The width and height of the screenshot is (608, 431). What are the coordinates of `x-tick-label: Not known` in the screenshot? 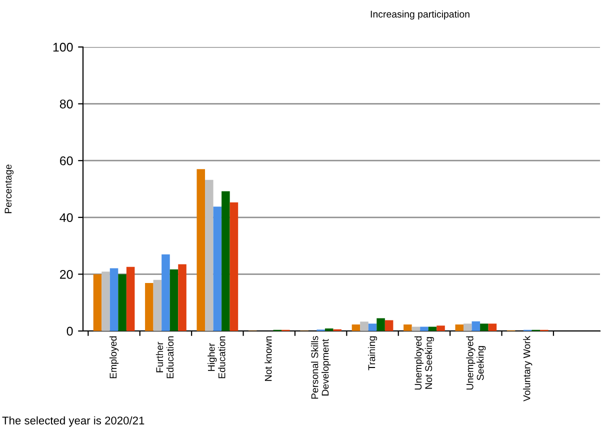 It's located at (268, 358).